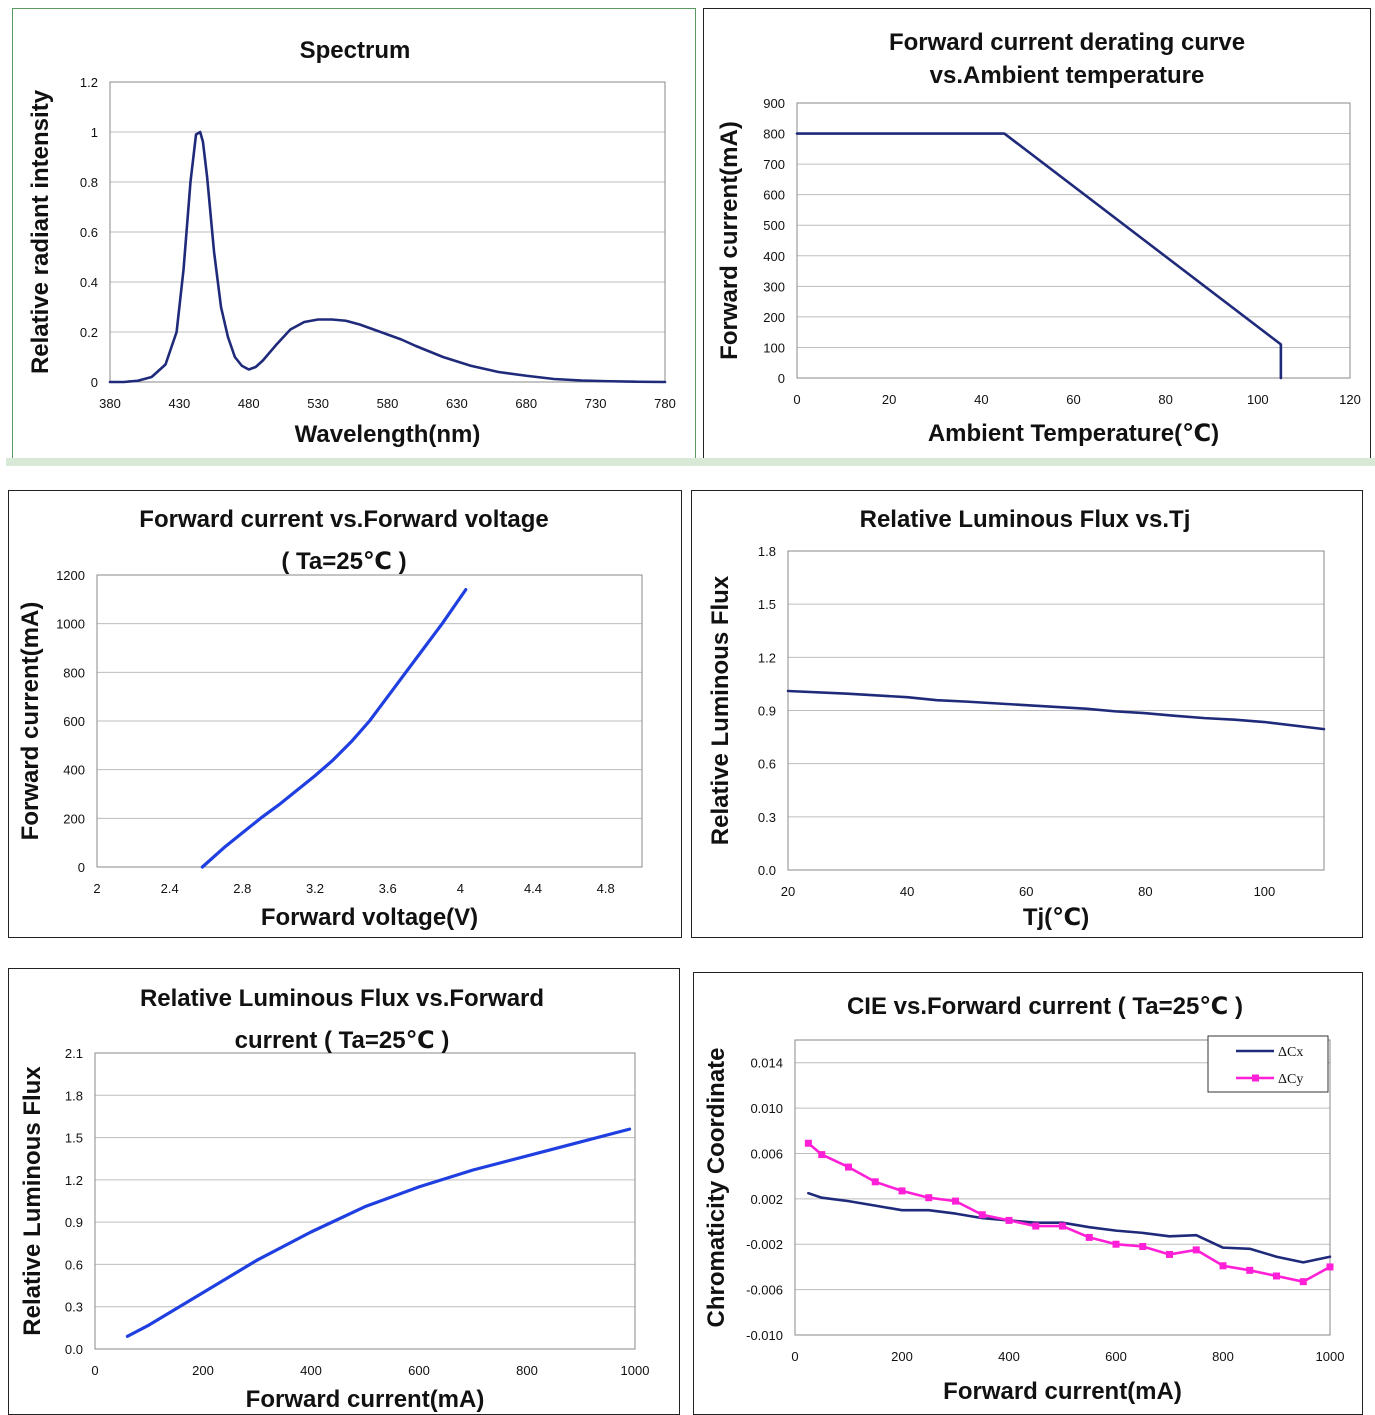 This screenshot has height=1415, width=1375. What do you see at coordinates (889, 399) in the screenshot?
I see `derating-xtick-label: 20` at bounding box center [889, 399].